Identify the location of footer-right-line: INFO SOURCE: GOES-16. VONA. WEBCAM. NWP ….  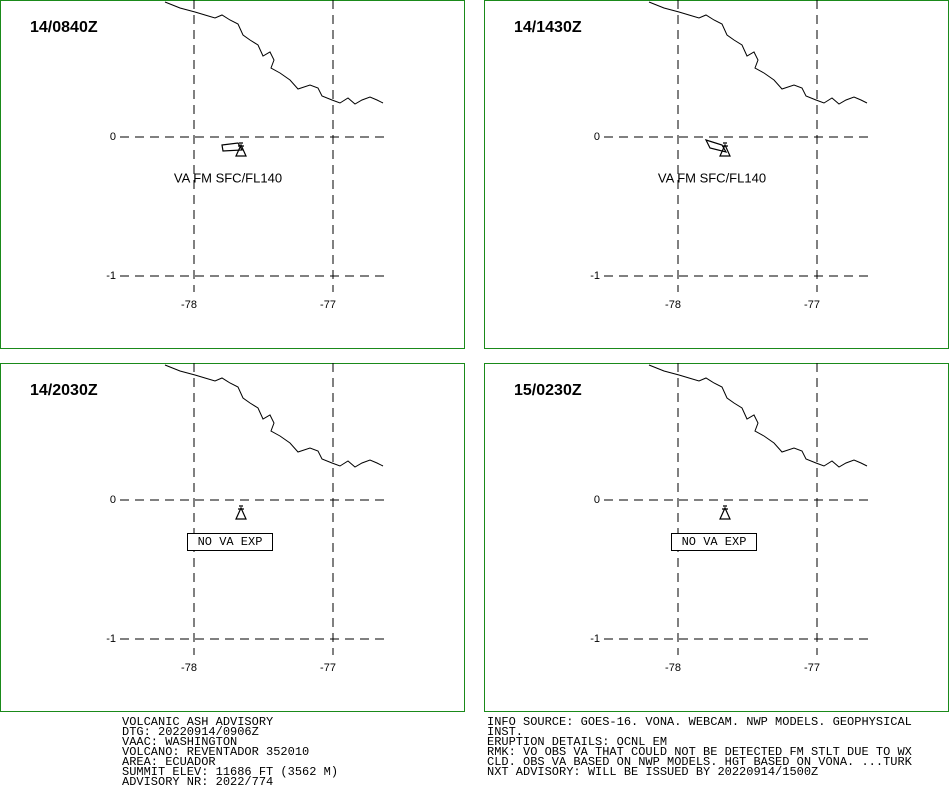
(699, 722).